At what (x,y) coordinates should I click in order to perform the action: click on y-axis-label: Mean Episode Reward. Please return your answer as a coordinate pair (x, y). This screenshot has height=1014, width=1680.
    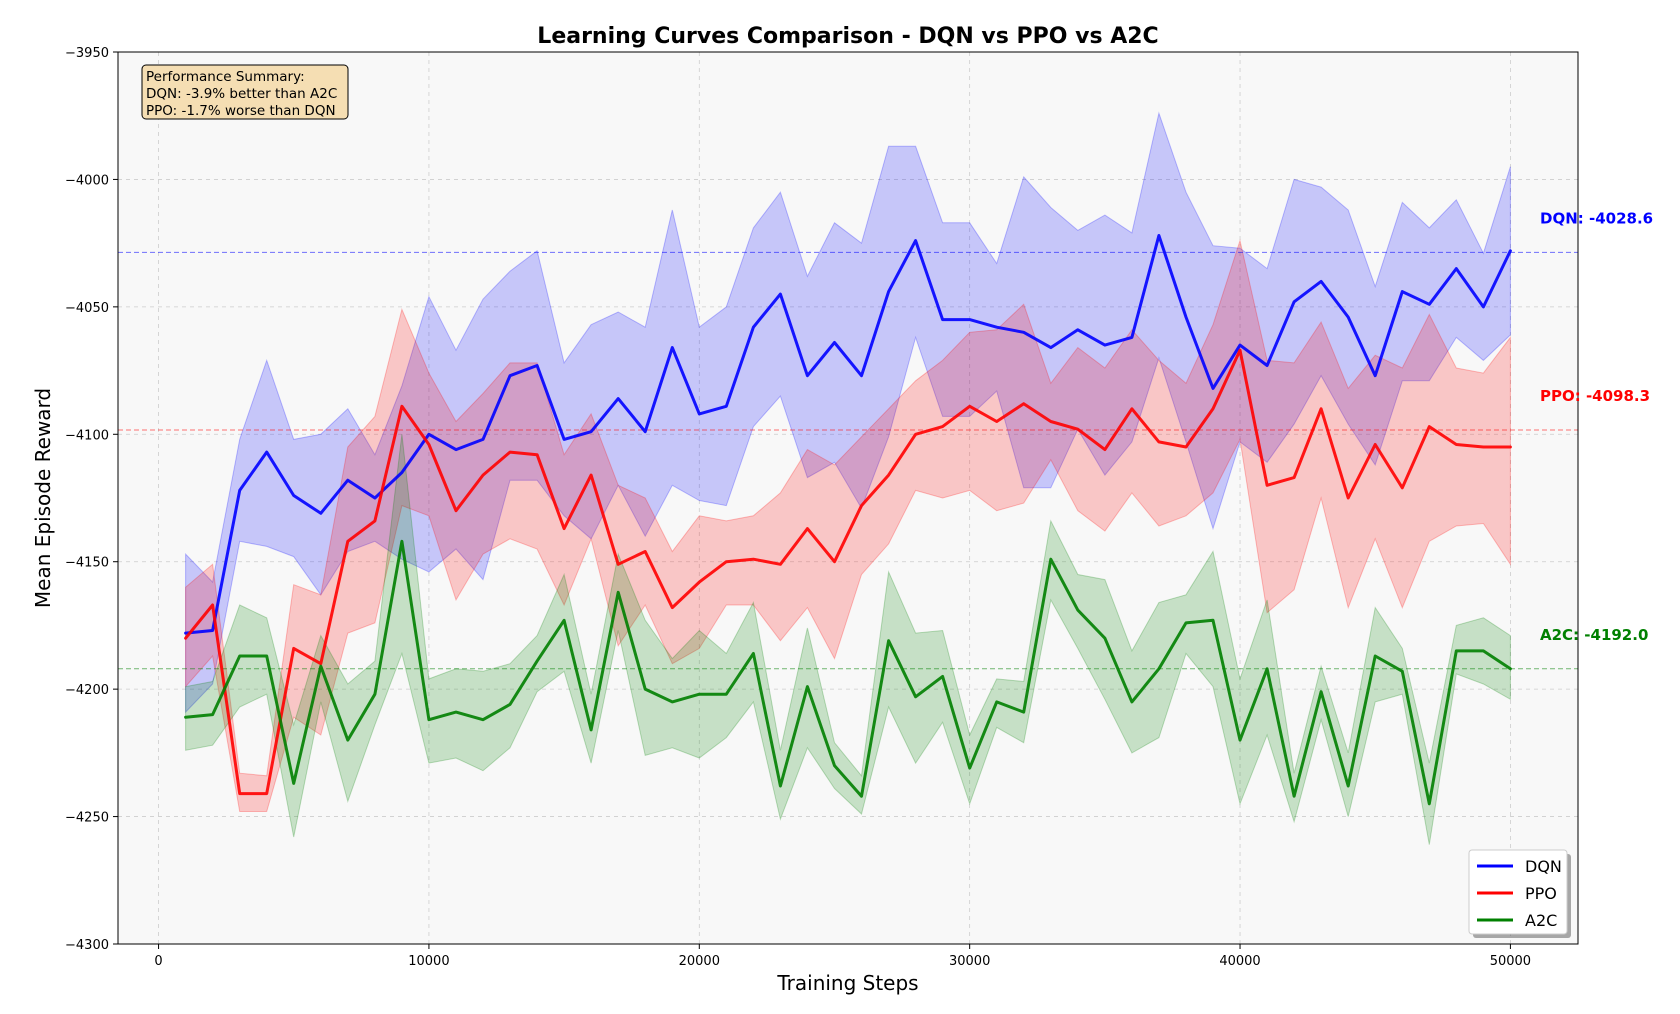
    Looking at the image, I should click on (43, 498).